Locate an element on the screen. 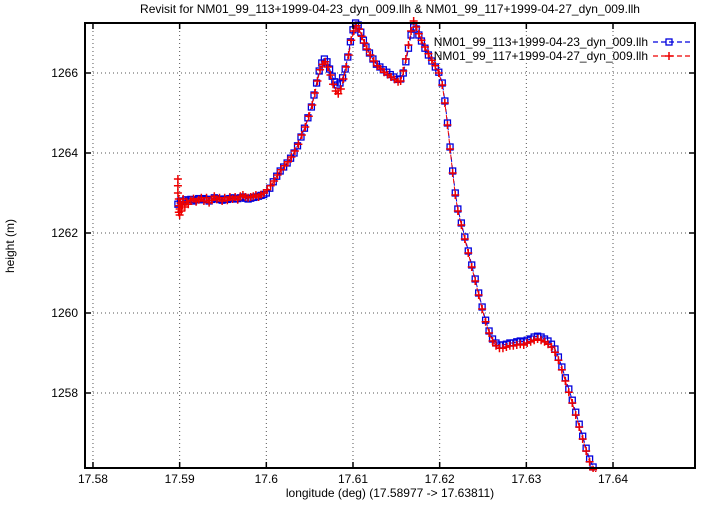 The width and height of the screenshot is (721, 510). x-tick-label: 17.63 is located at coordinates (526, 479).